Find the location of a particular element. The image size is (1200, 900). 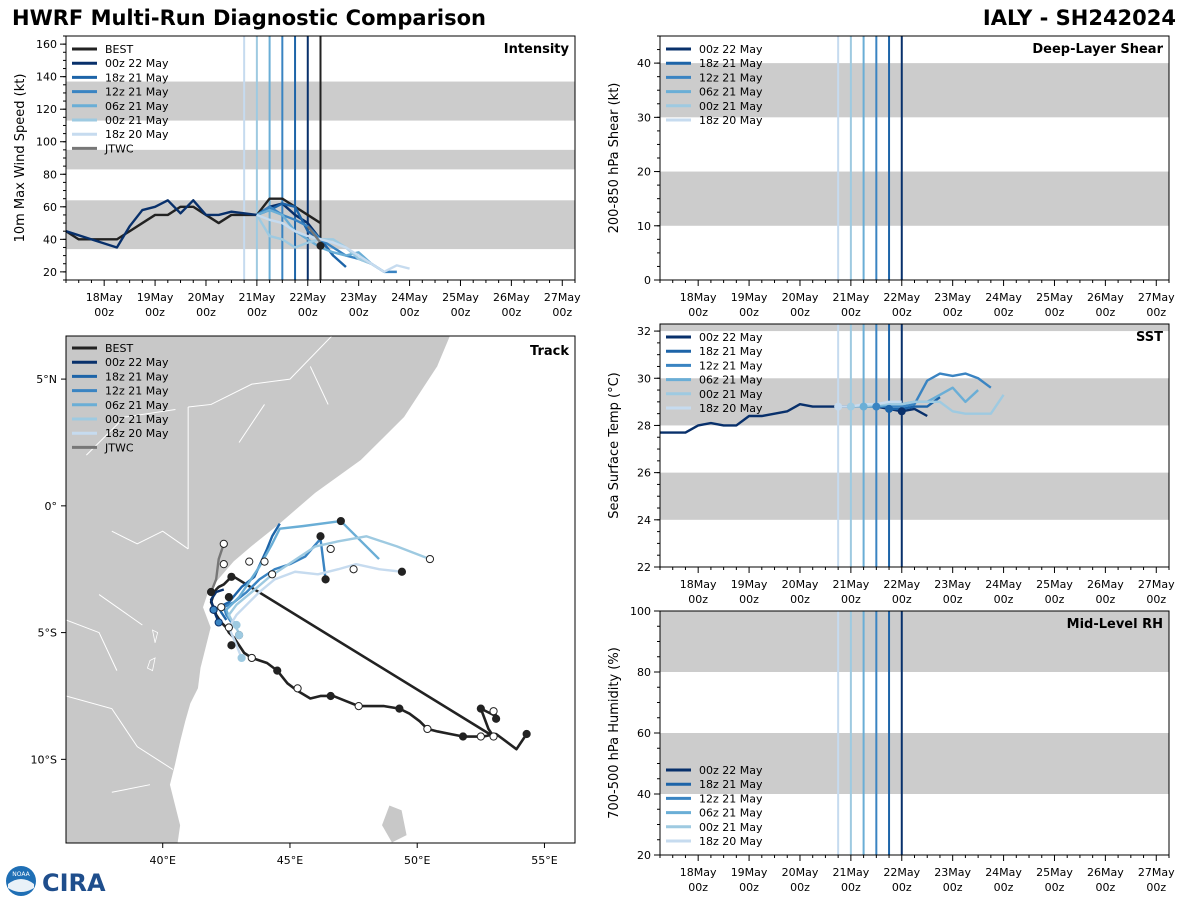

x-tick-label: 55°E is located at coordinates (544, 860).